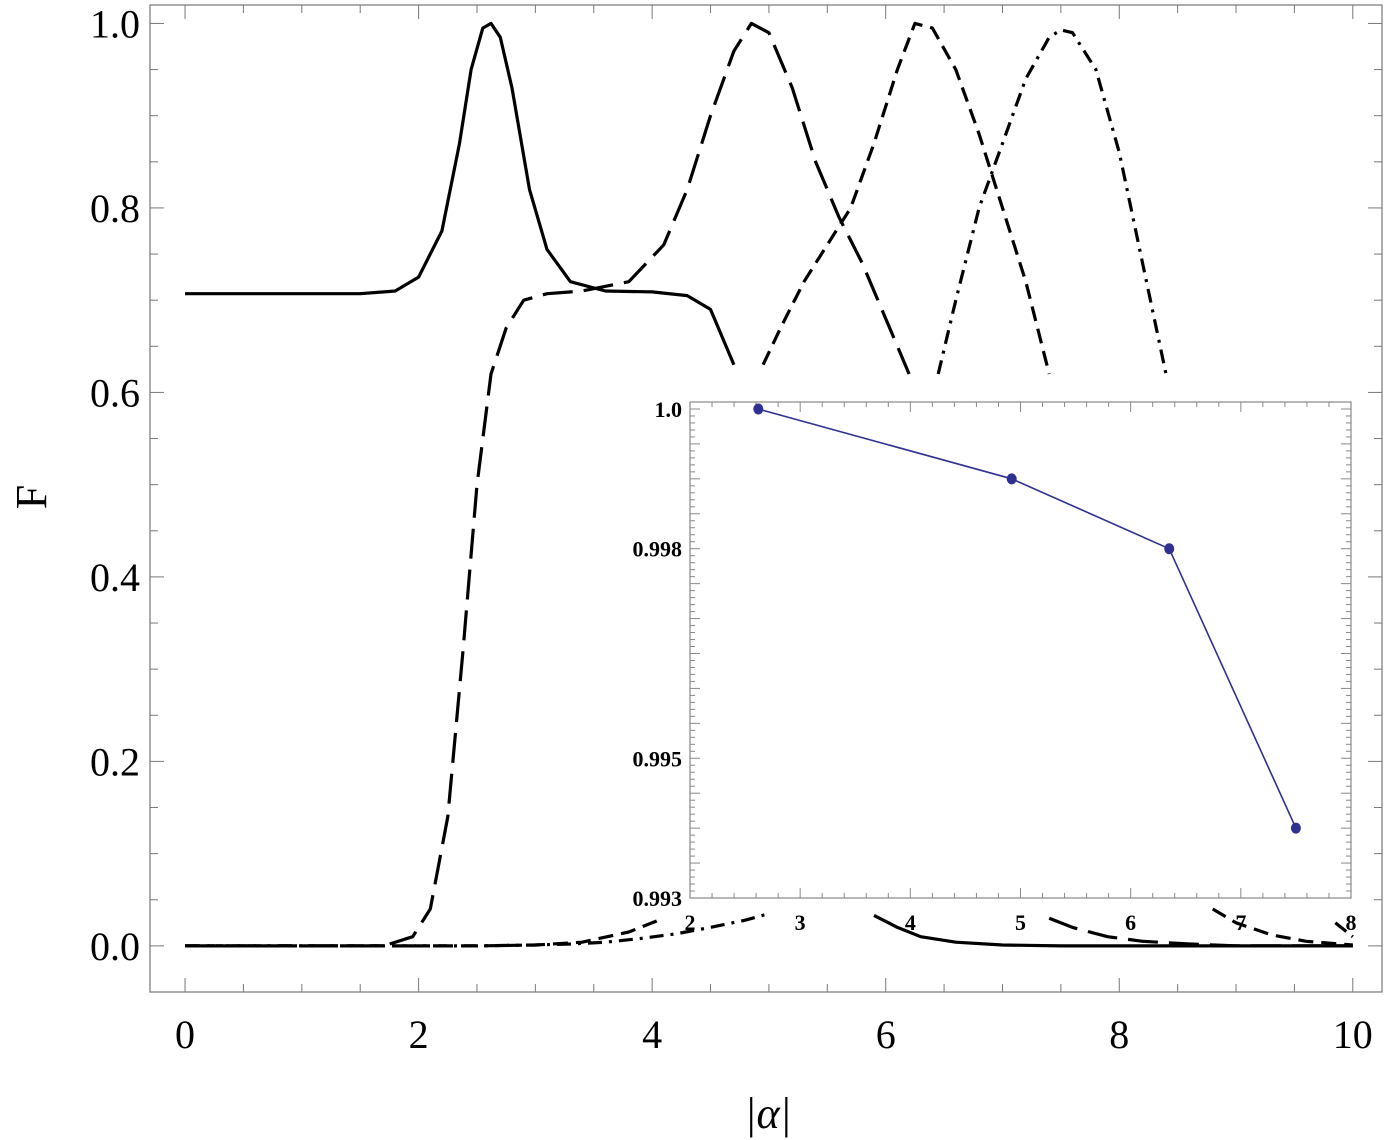 The width and height of the screenshot is (1386, 1140). Describe the element at coordinates (1353, 1034) in the screenshot. I see `x-tick-label: 10` at that location.